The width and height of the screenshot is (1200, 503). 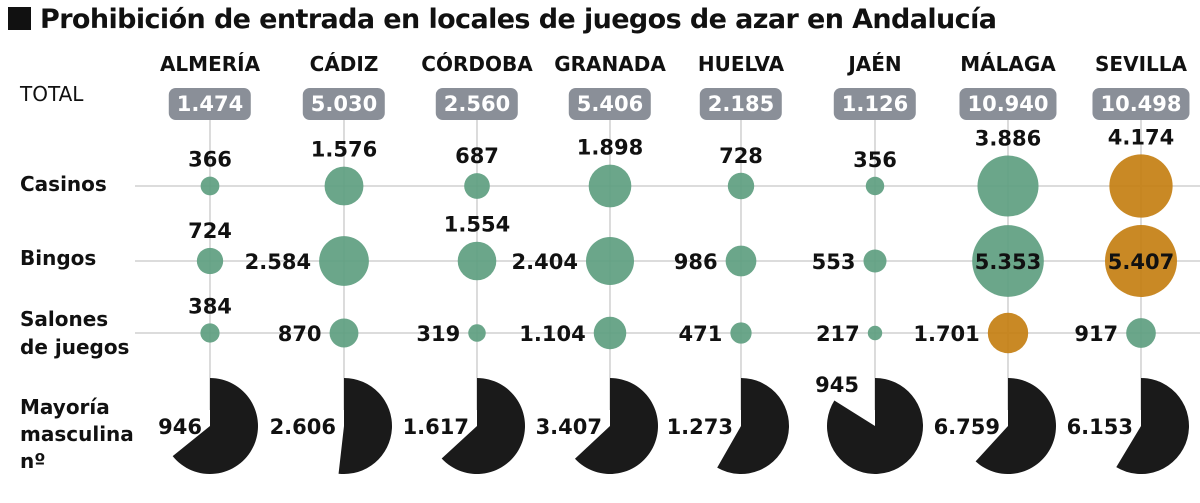 I want to click on bubble-casinos-sevilla, so click(x=1141, y=186).